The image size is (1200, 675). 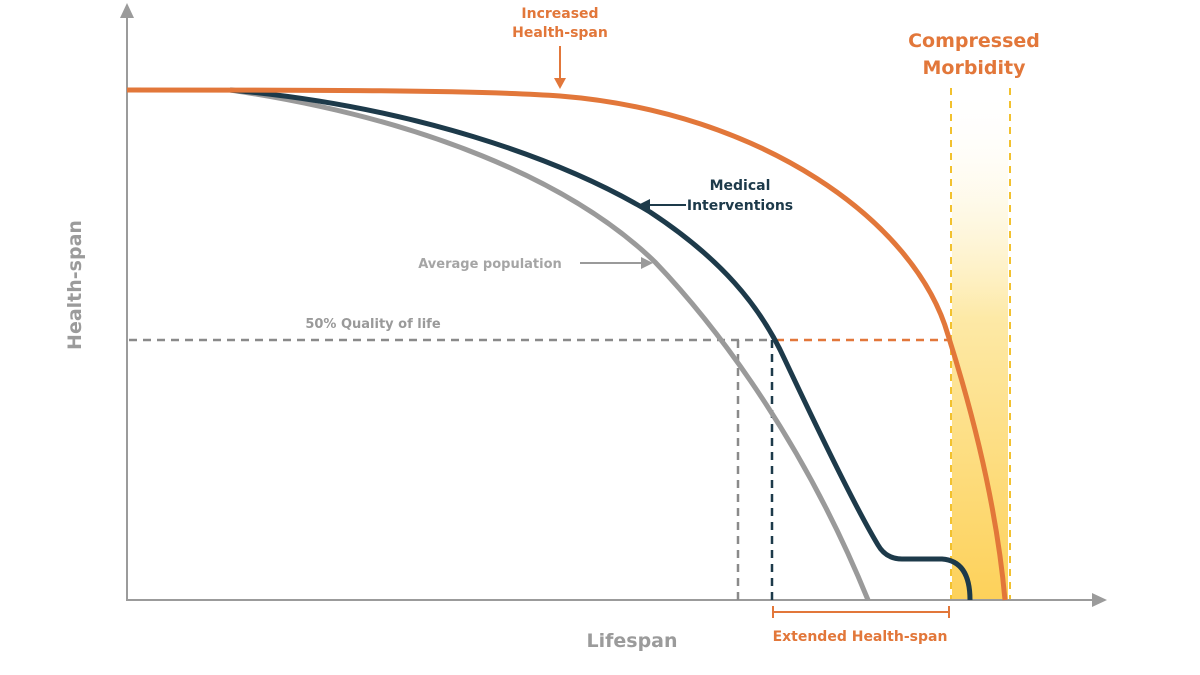 I want to click on extended-healthspan-bracket, so click(x=861, y=612).